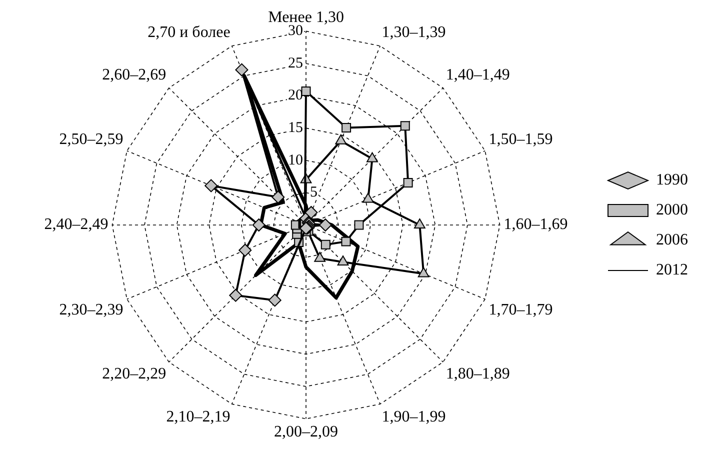  What do you see at coordinates (520, 139) in the screenshot?
I see `spoke-label: 1,50–1,59` at bounding box center [520, 139].